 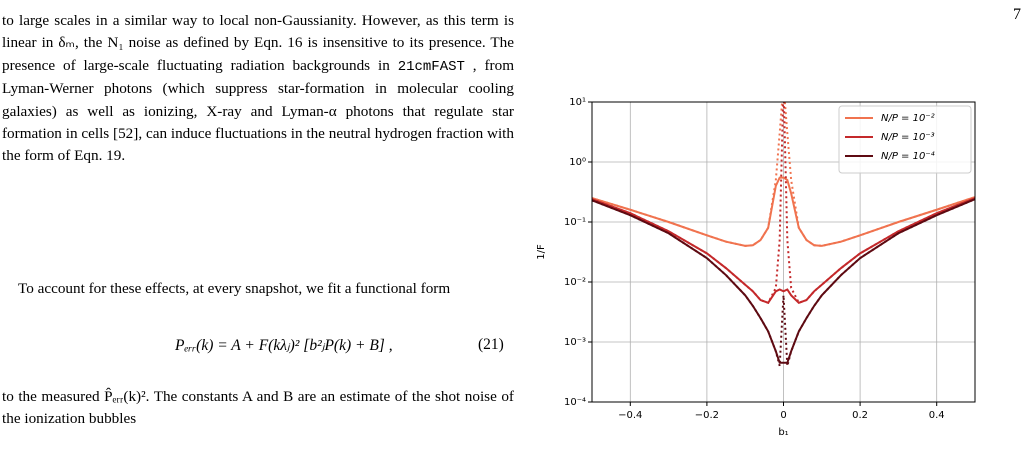 I want to click on series-line, so click(x=783, y=211).